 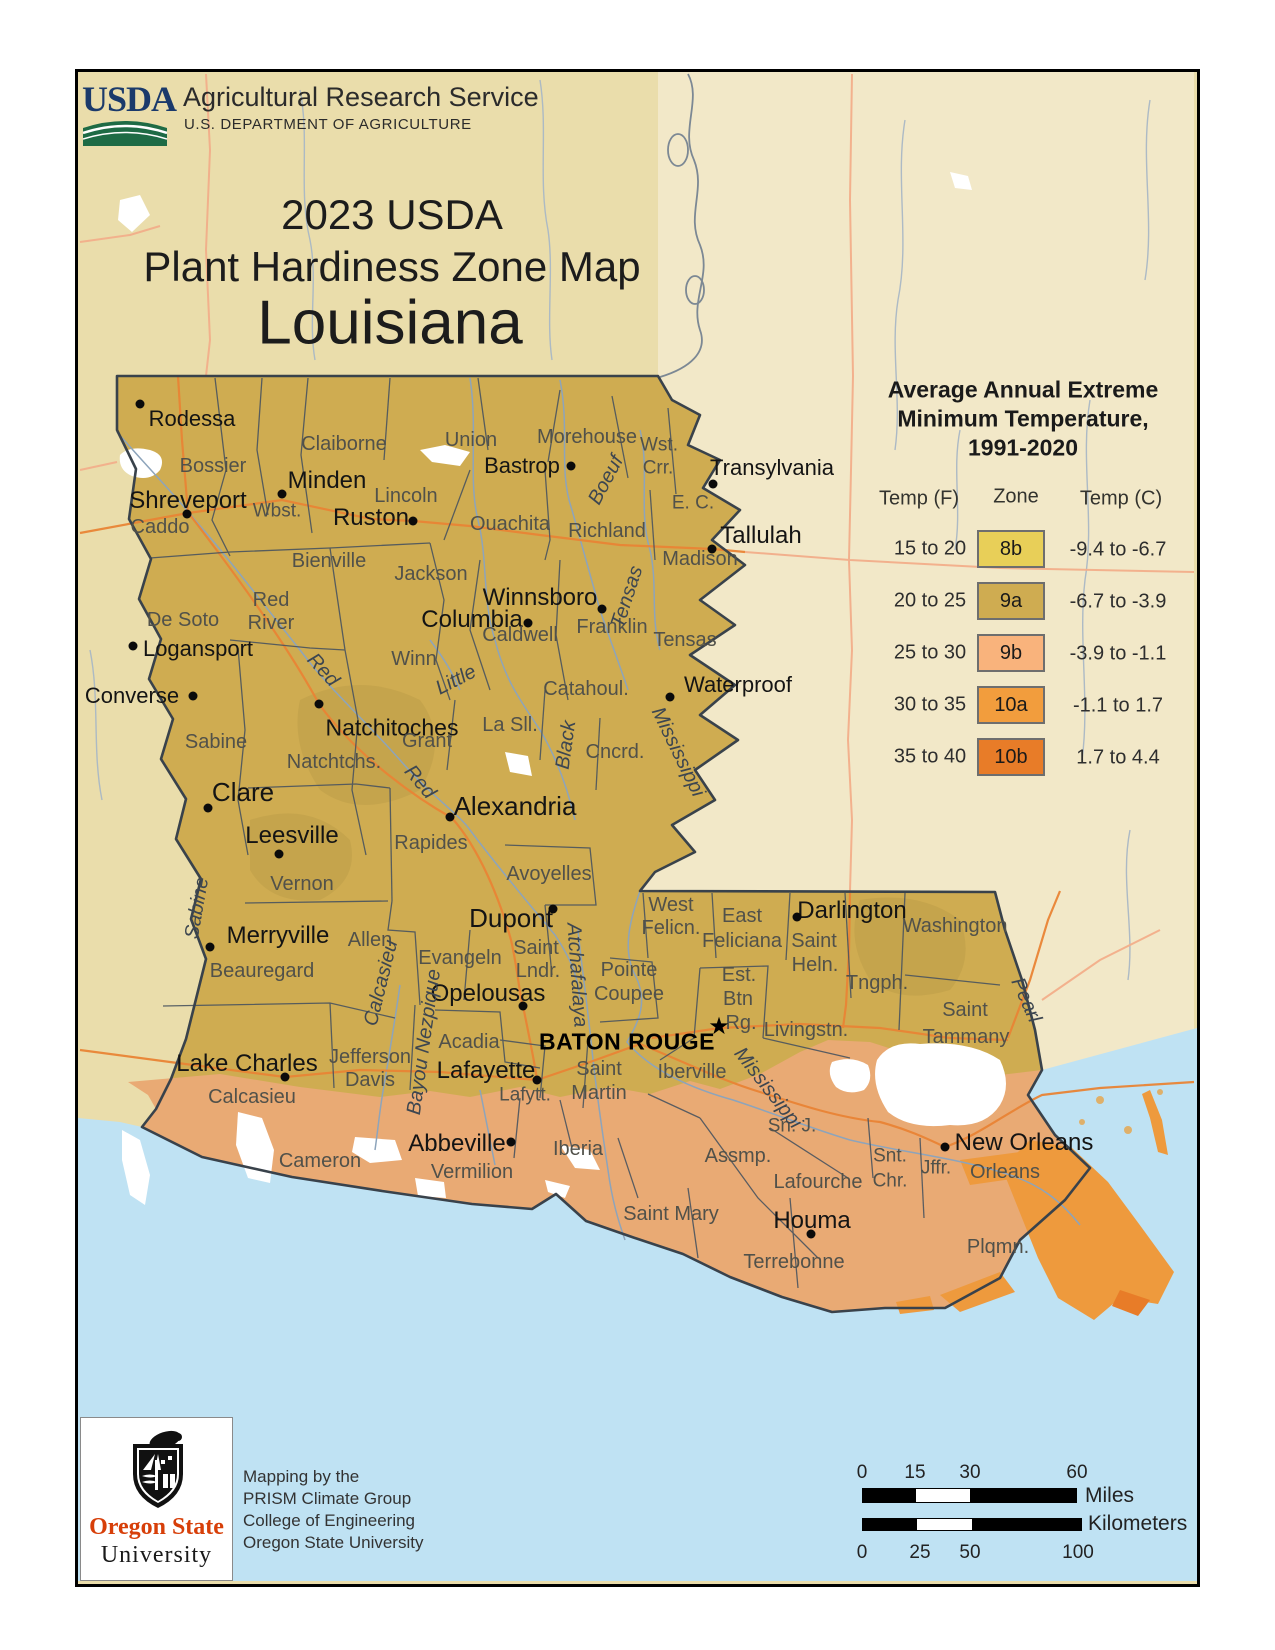 I want to click on city-label: Rodessa, so click(x=192, y=418).